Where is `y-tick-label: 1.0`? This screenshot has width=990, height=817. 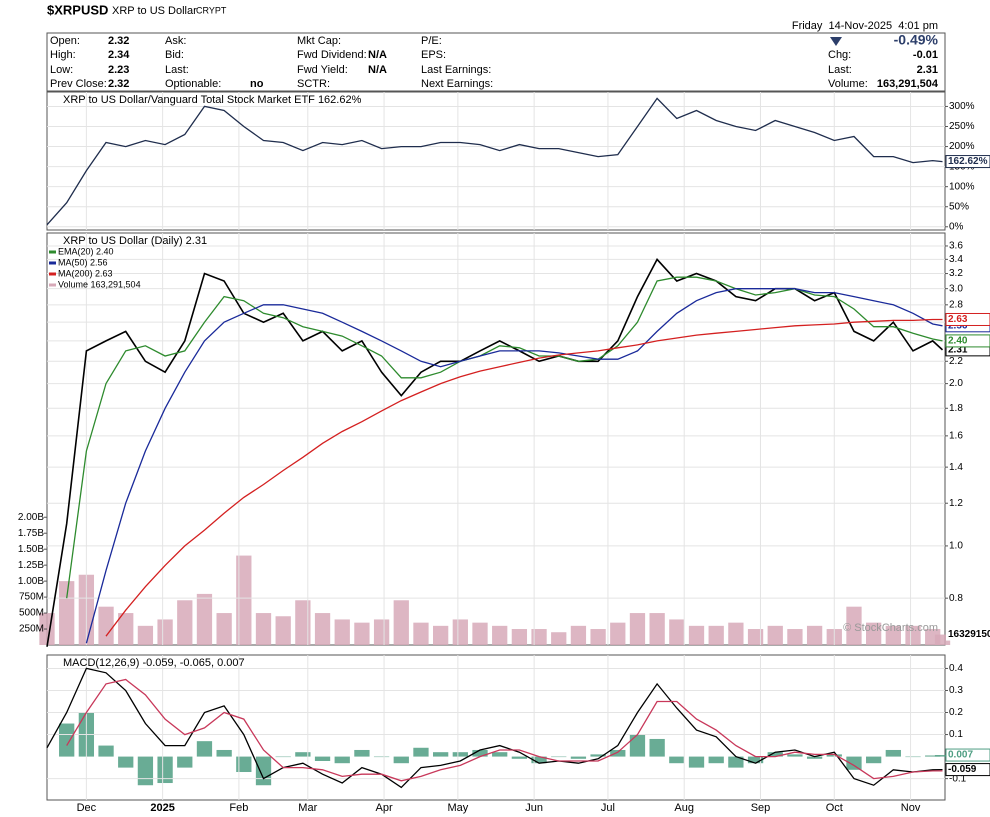 y-tick-label: 1.0 is located at coordinates (956, 546).